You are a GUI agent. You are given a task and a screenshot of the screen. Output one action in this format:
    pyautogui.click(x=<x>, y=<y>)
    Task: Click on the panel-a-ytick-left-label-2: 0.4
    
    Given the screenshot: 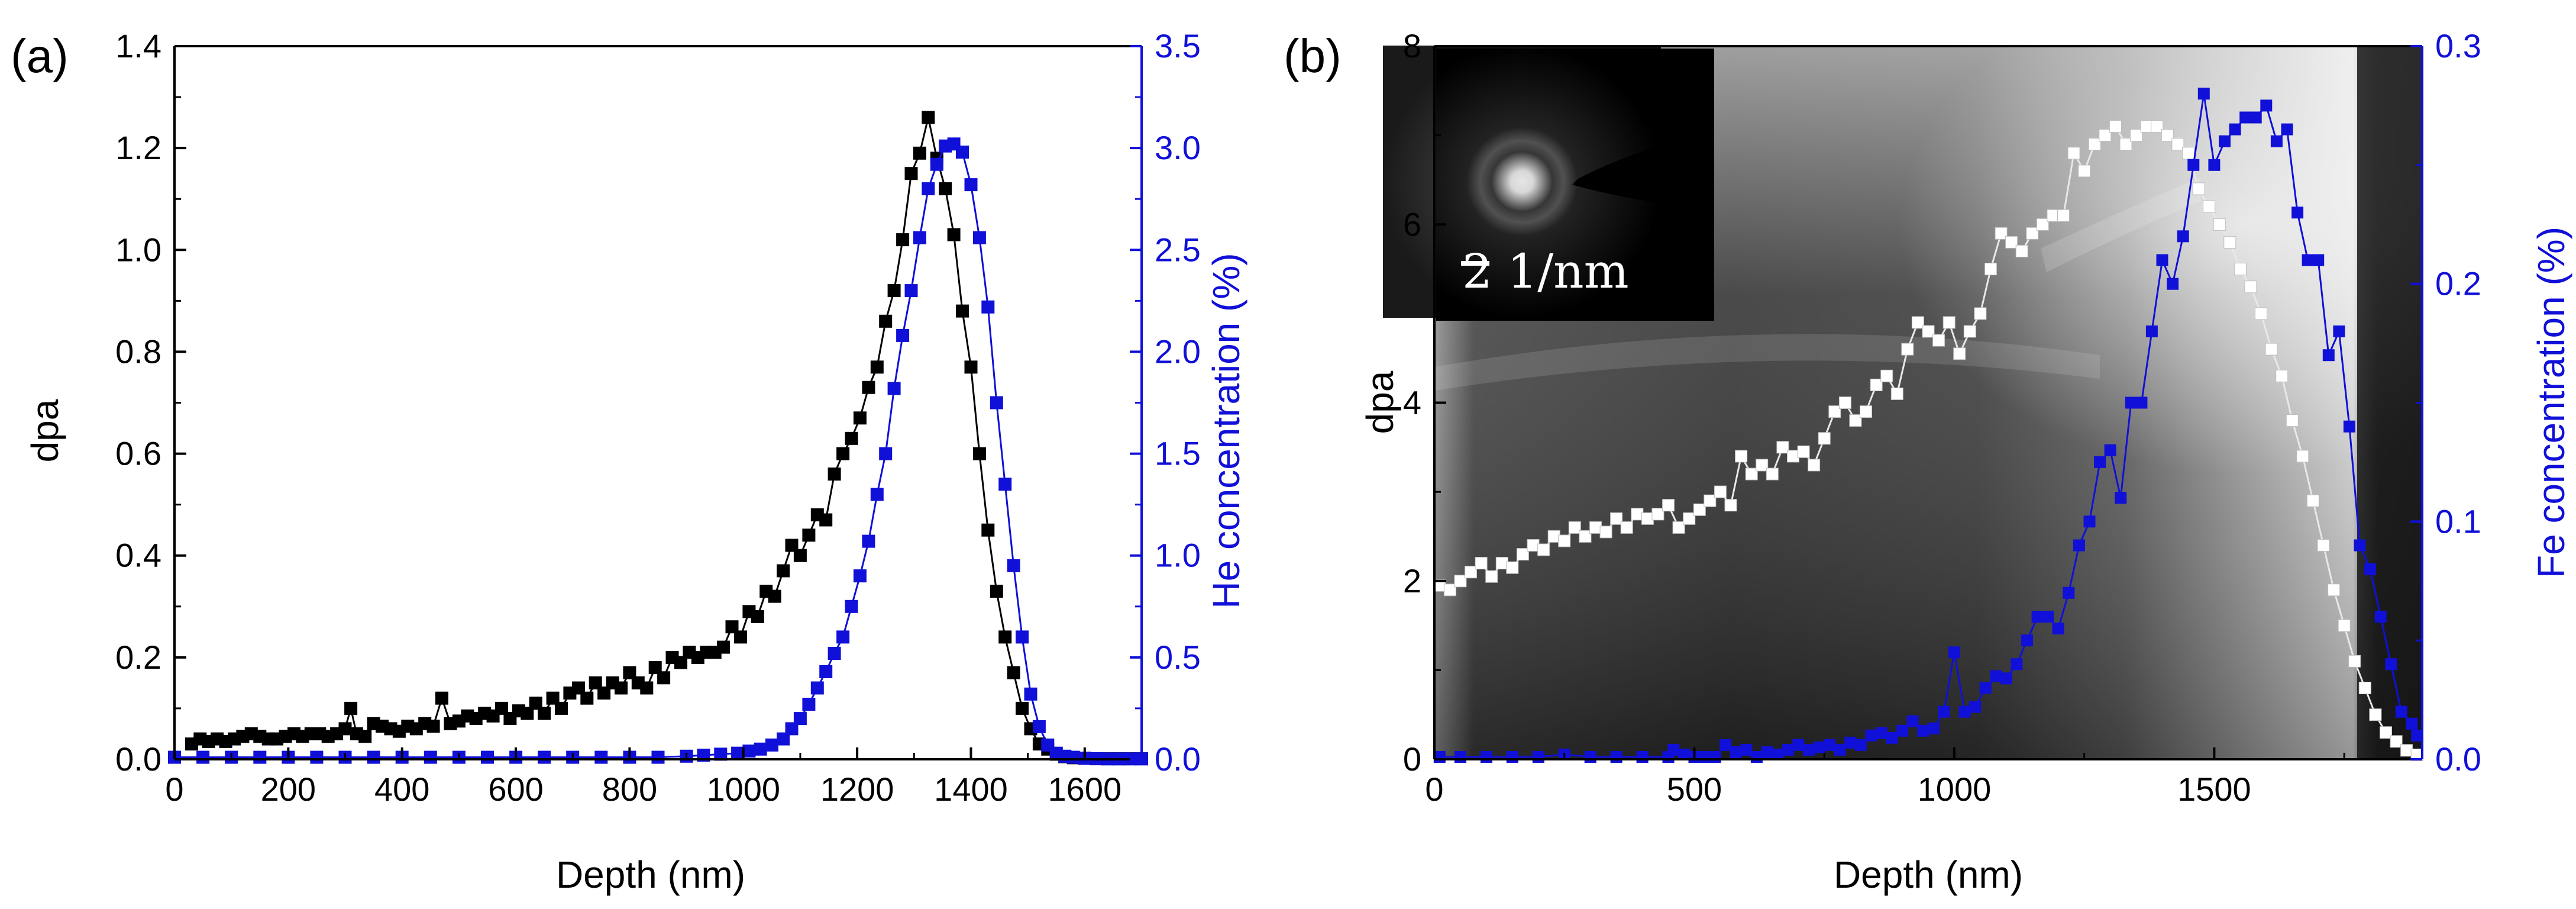 What is the action you would take?
    pyautogui.click(x=138, y=555)
    